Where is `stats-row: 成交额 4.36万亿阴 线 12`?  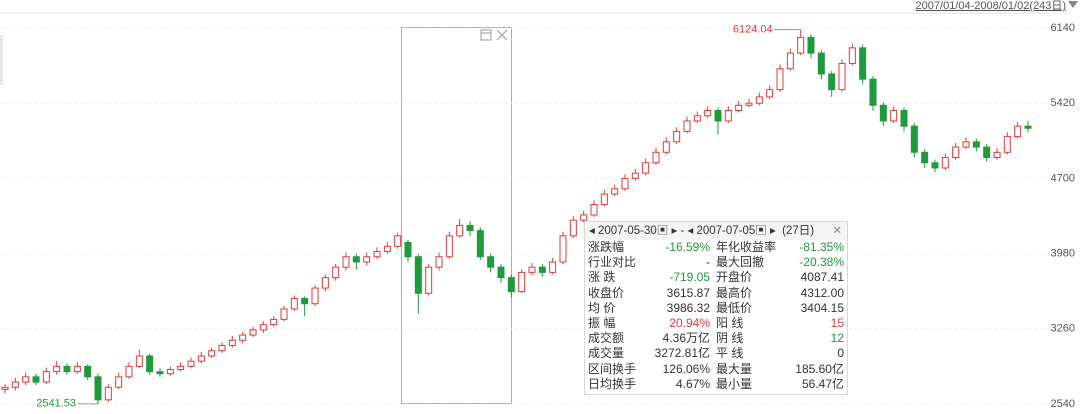
stats-row: 成交额 4.36万亿阴 线 12 is located at coordinates (716, 338).